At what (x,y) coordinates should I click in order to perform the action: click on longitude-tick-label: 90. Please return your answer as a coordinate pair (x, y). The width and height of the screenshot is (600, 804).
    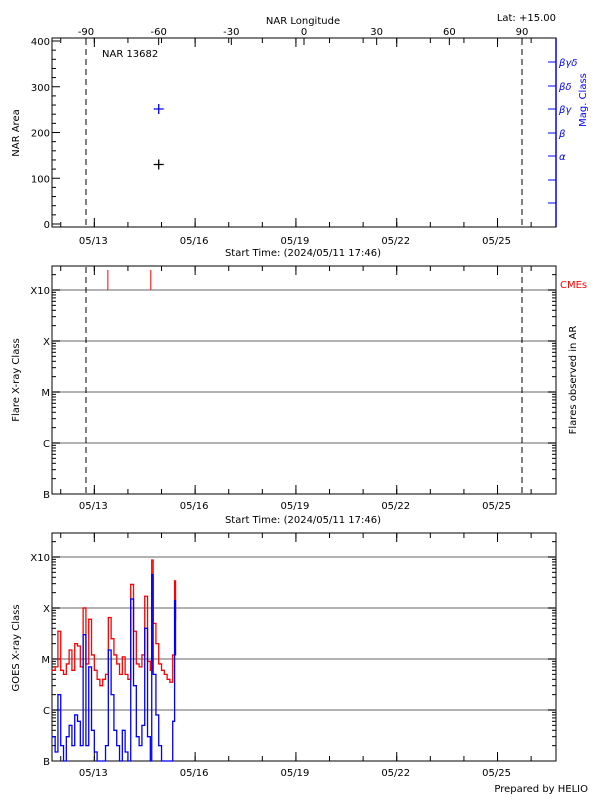
    Looking at the image, I should click on (522, 32).